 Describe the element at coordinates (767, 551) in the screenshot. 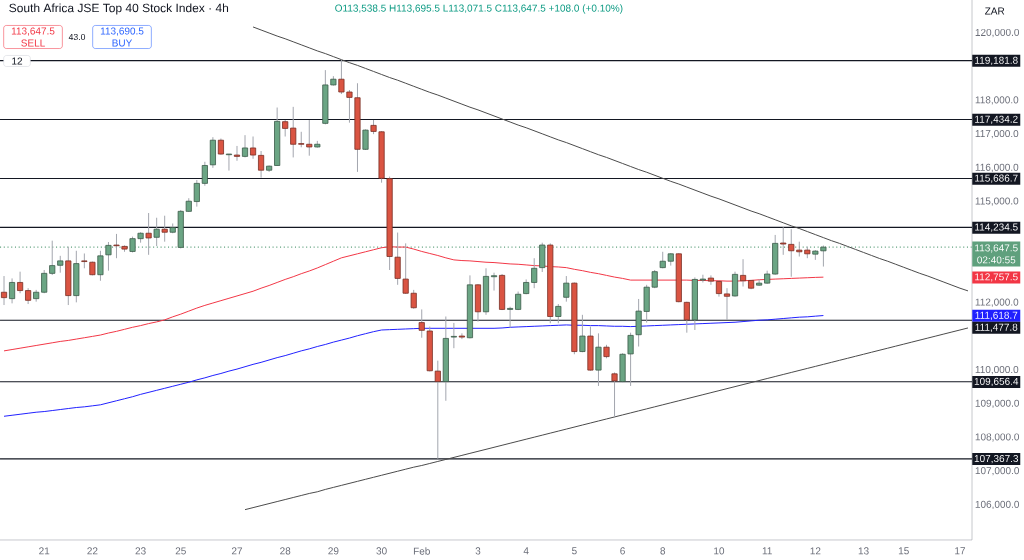

I see `x-tick-label: 11` at that location.